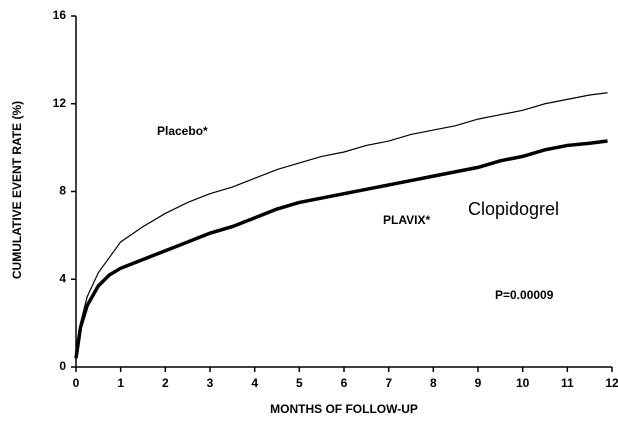 The height and width of the screenshot is (422, 618). I want to click on x-tick-label: 4, so click(254, 383).